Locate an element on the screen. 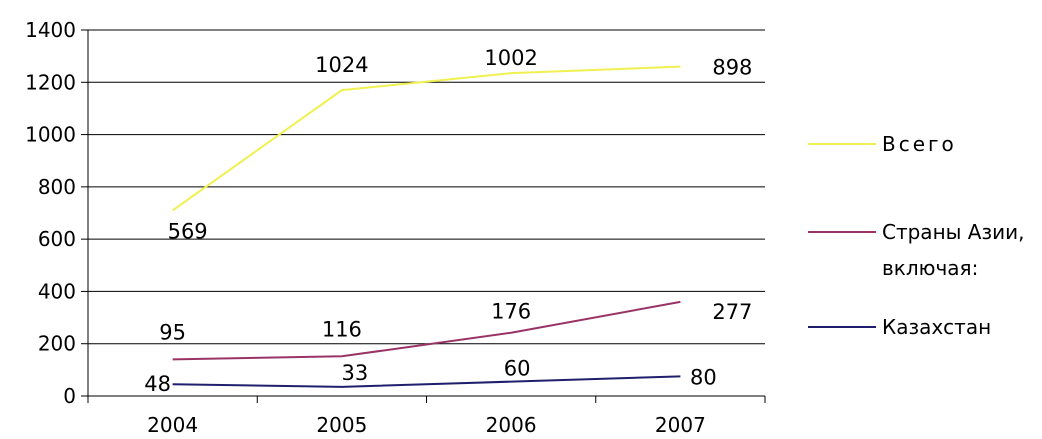  x-tick-label: 2005 is located at coordinates (341, 425).